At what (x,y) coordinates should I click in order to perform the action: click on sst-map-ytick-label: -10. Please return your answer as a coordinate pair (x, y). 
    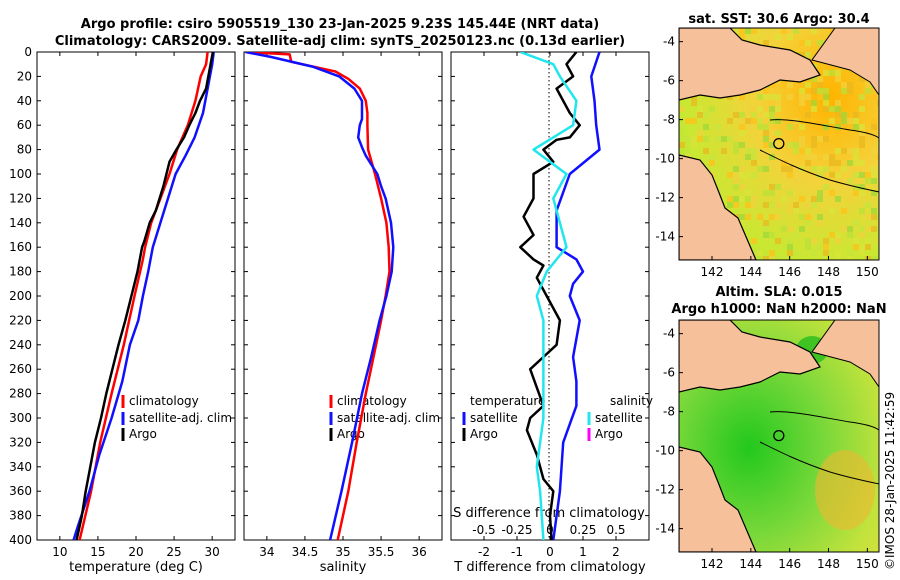
    Looking at the image, I should click on (665, 159).